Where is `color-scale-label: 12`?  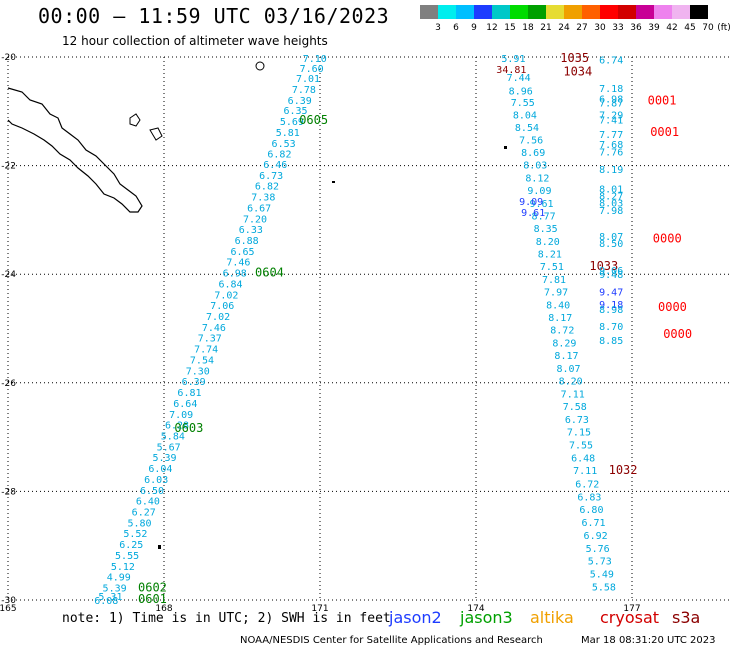
color-scale-label: 12 is located at coordinates (492, 28).